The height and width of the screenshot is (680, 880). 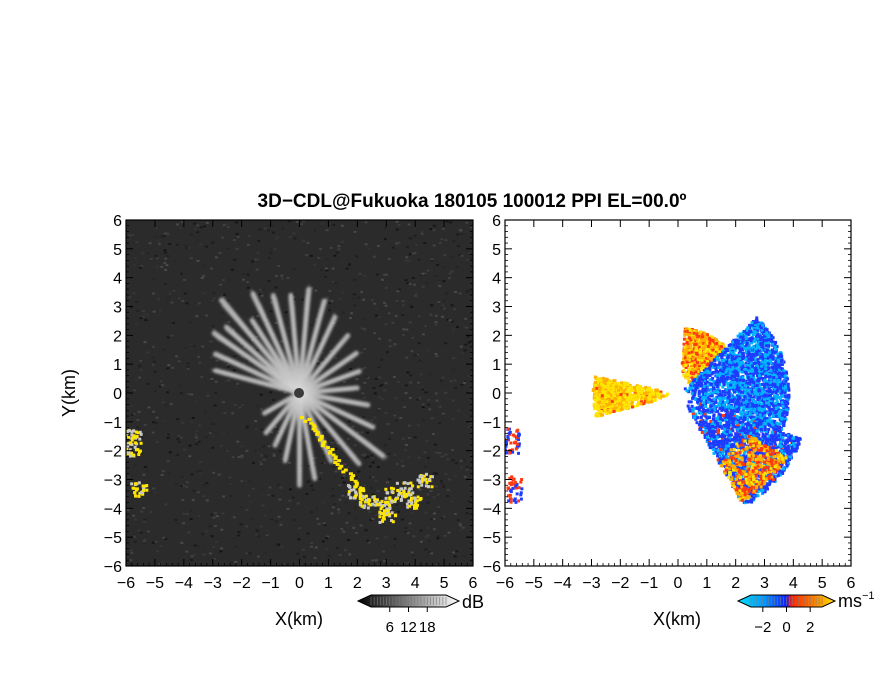 I want to click on reflectivity-echo-patches, so click(x=280, y=470).